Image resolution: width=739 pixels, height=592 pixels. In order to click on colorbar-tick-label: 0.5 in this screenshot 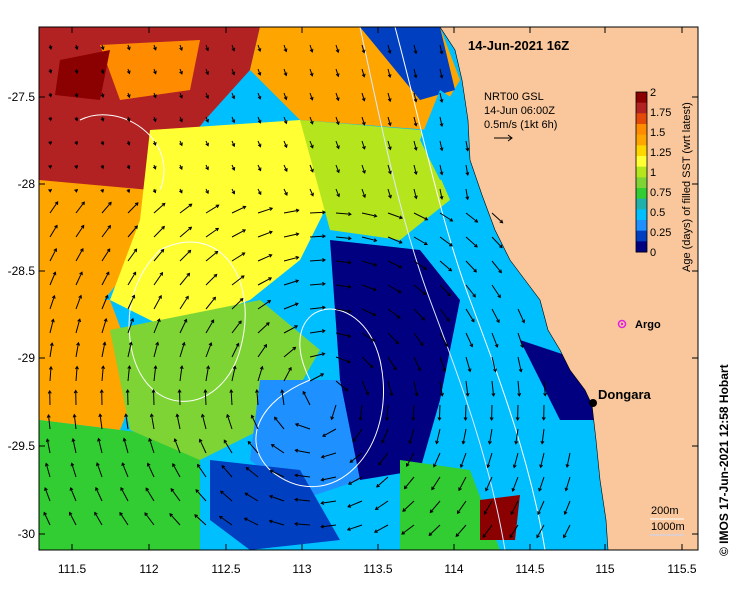, I will do `click(657, 213)`.